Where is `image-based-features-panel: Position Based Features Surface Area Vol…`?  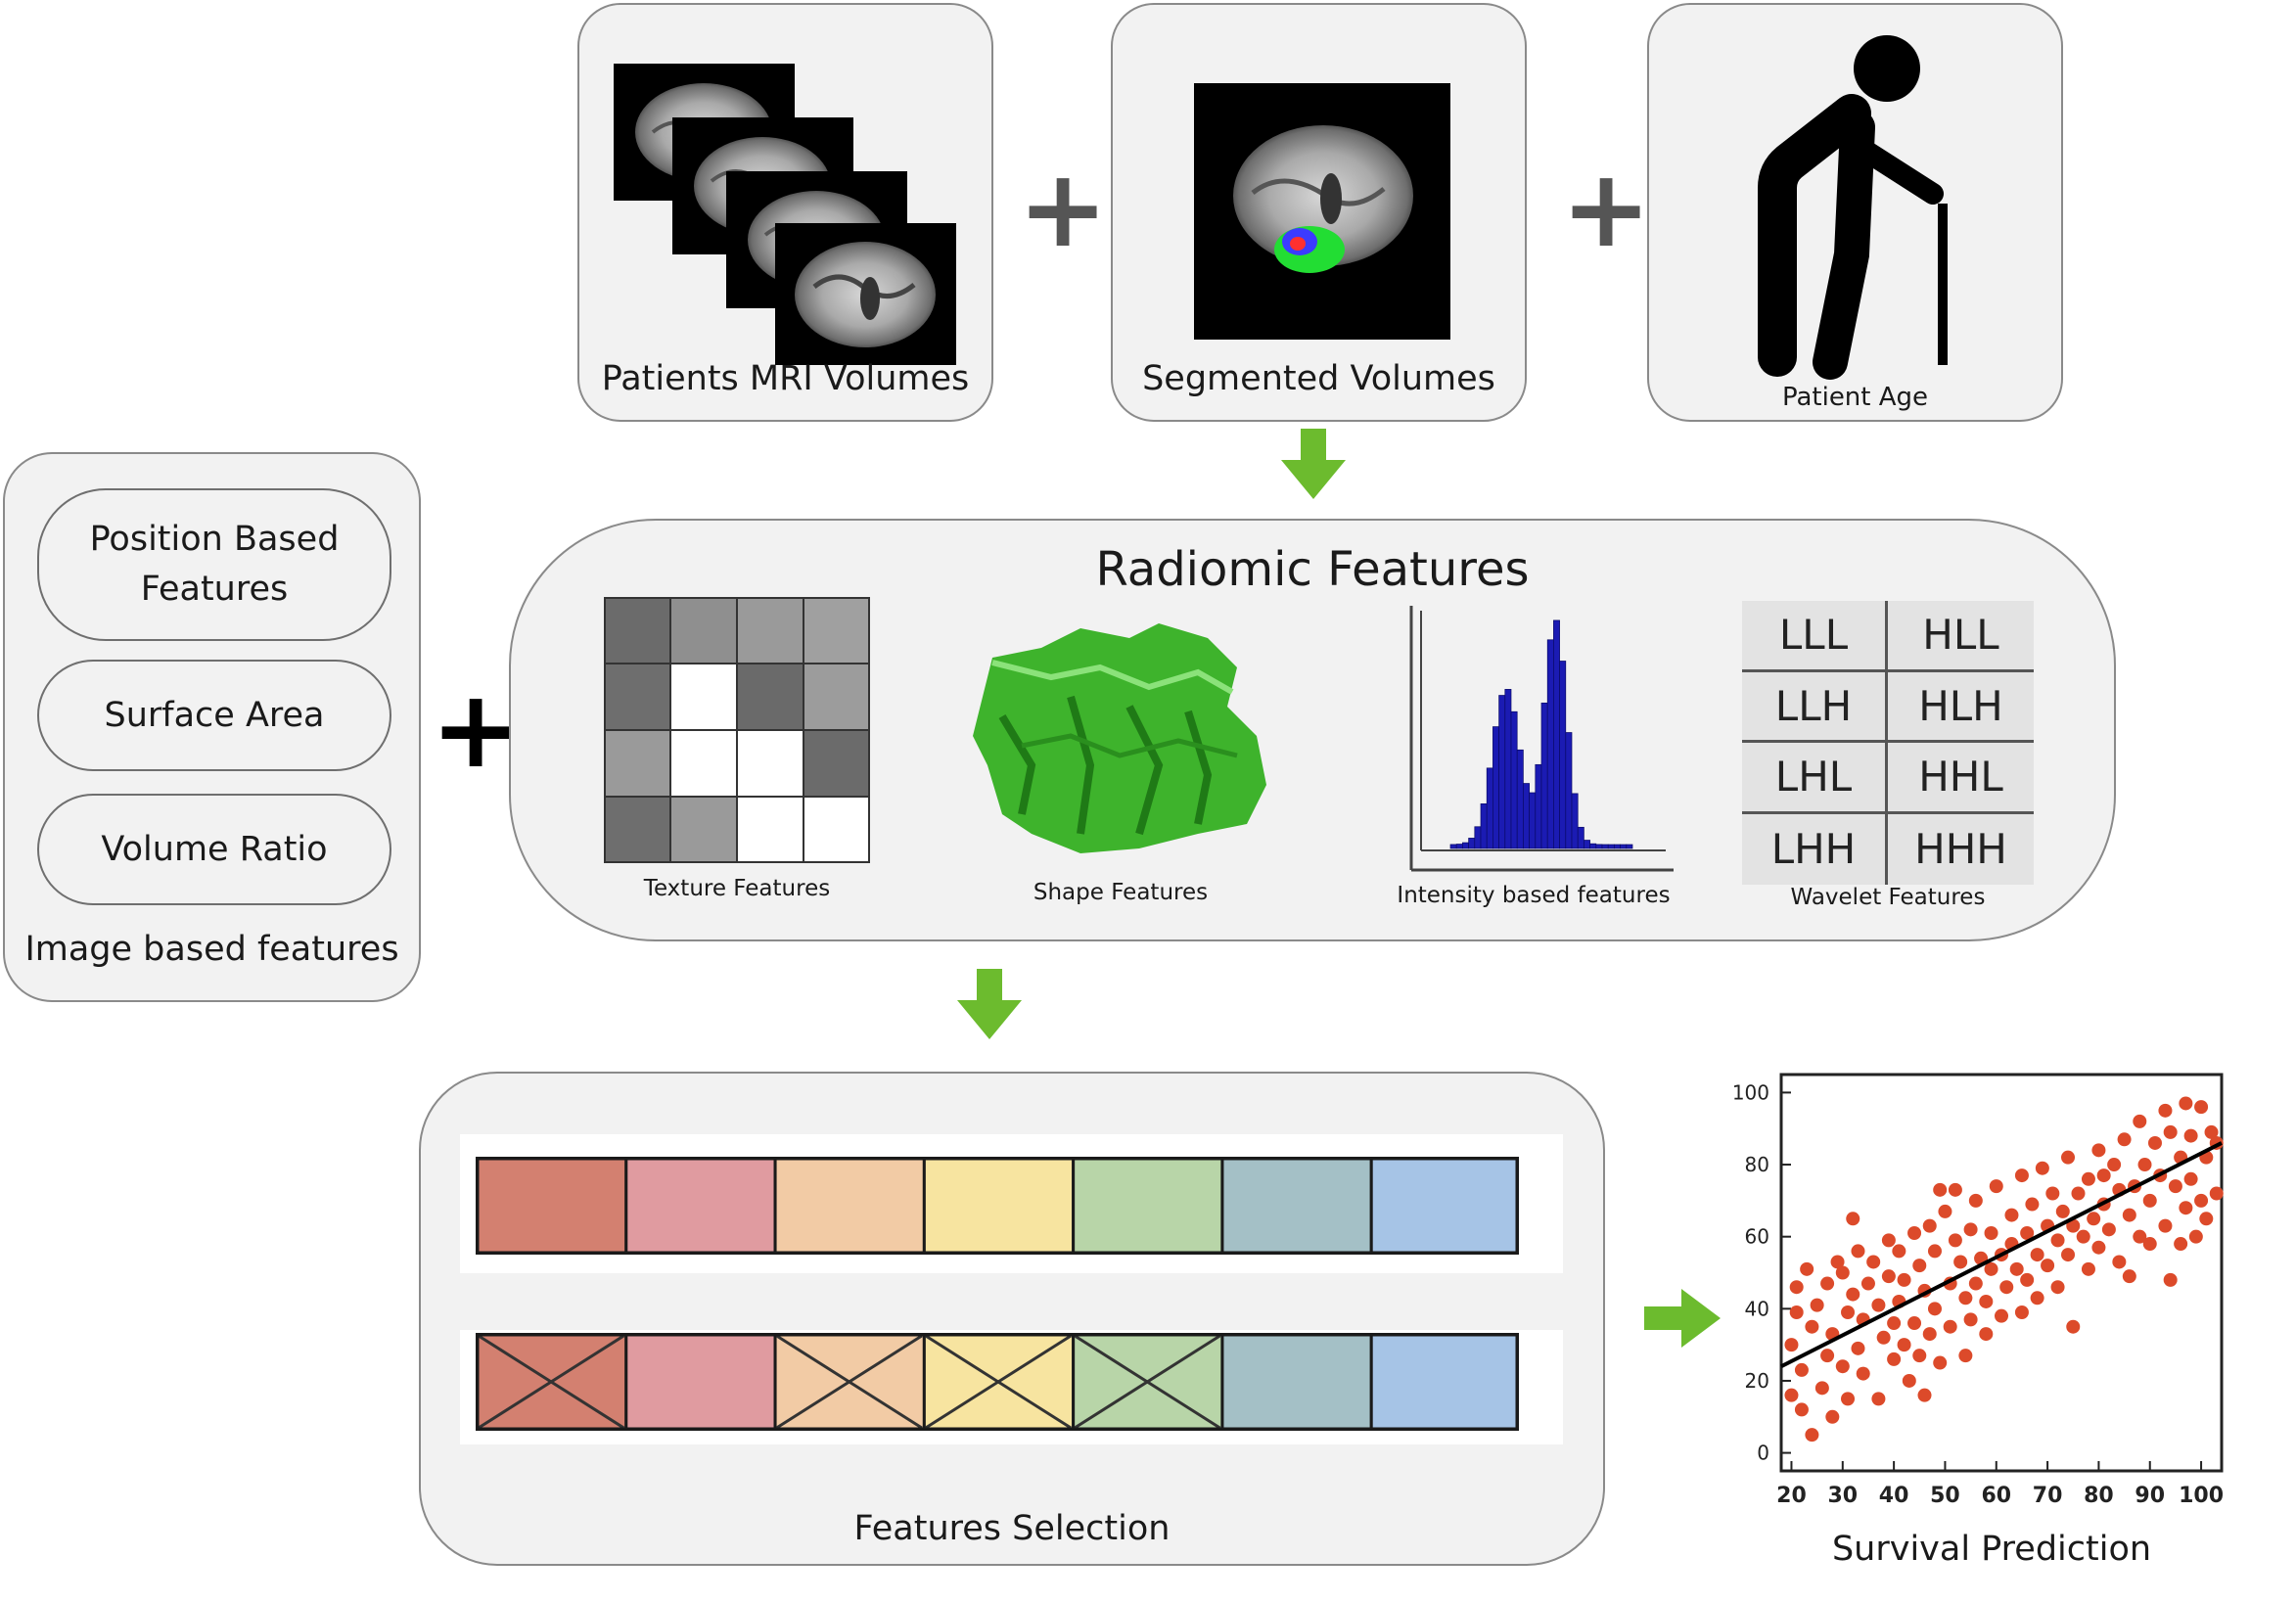
image-based-features-panel: Position Based Features Surface Area Vol… is located at coordinates (212, 727).